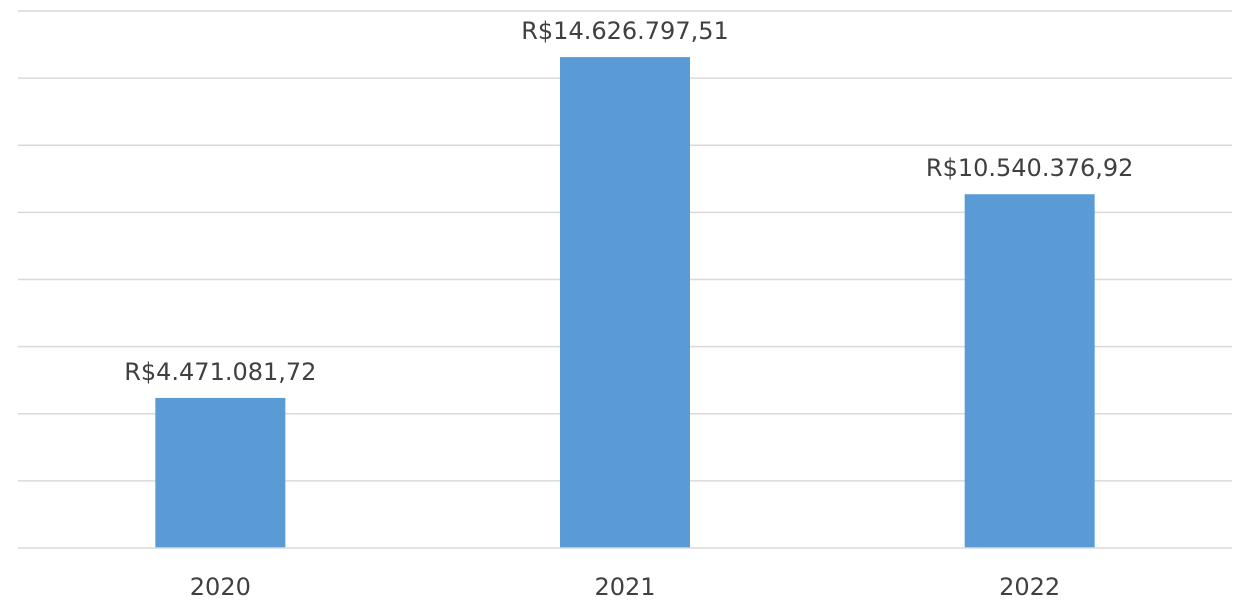 The width and height of the screenshot is (1253, 603). I want to click on x-tick-label-2021: 2021, so click(624, 587).